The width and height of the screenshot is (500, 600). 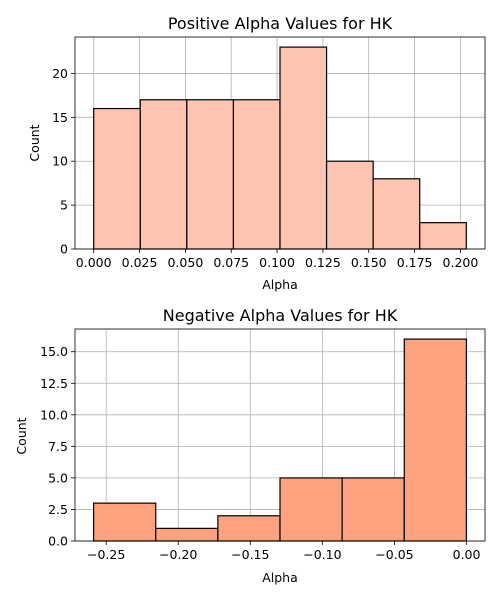 I want to click on y-tick-label: 20, so click(x=60, y=73).